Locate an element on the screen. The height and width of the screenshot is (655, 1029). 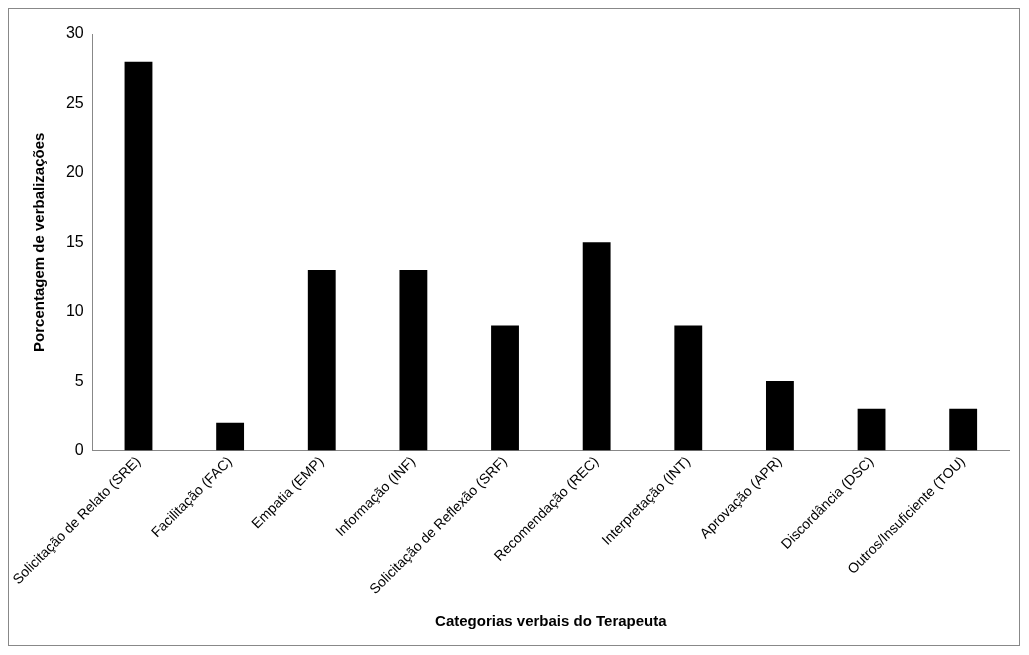
y-tick-label: 0 is located at coordinates (79, 449).